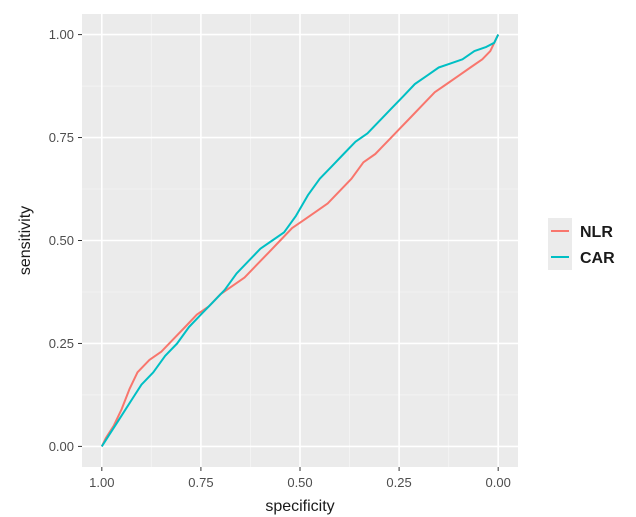 Image resolution: width=636 pixels, height=517 pixels. I want to click on legend-label-car: CAR, so click(597, 258).